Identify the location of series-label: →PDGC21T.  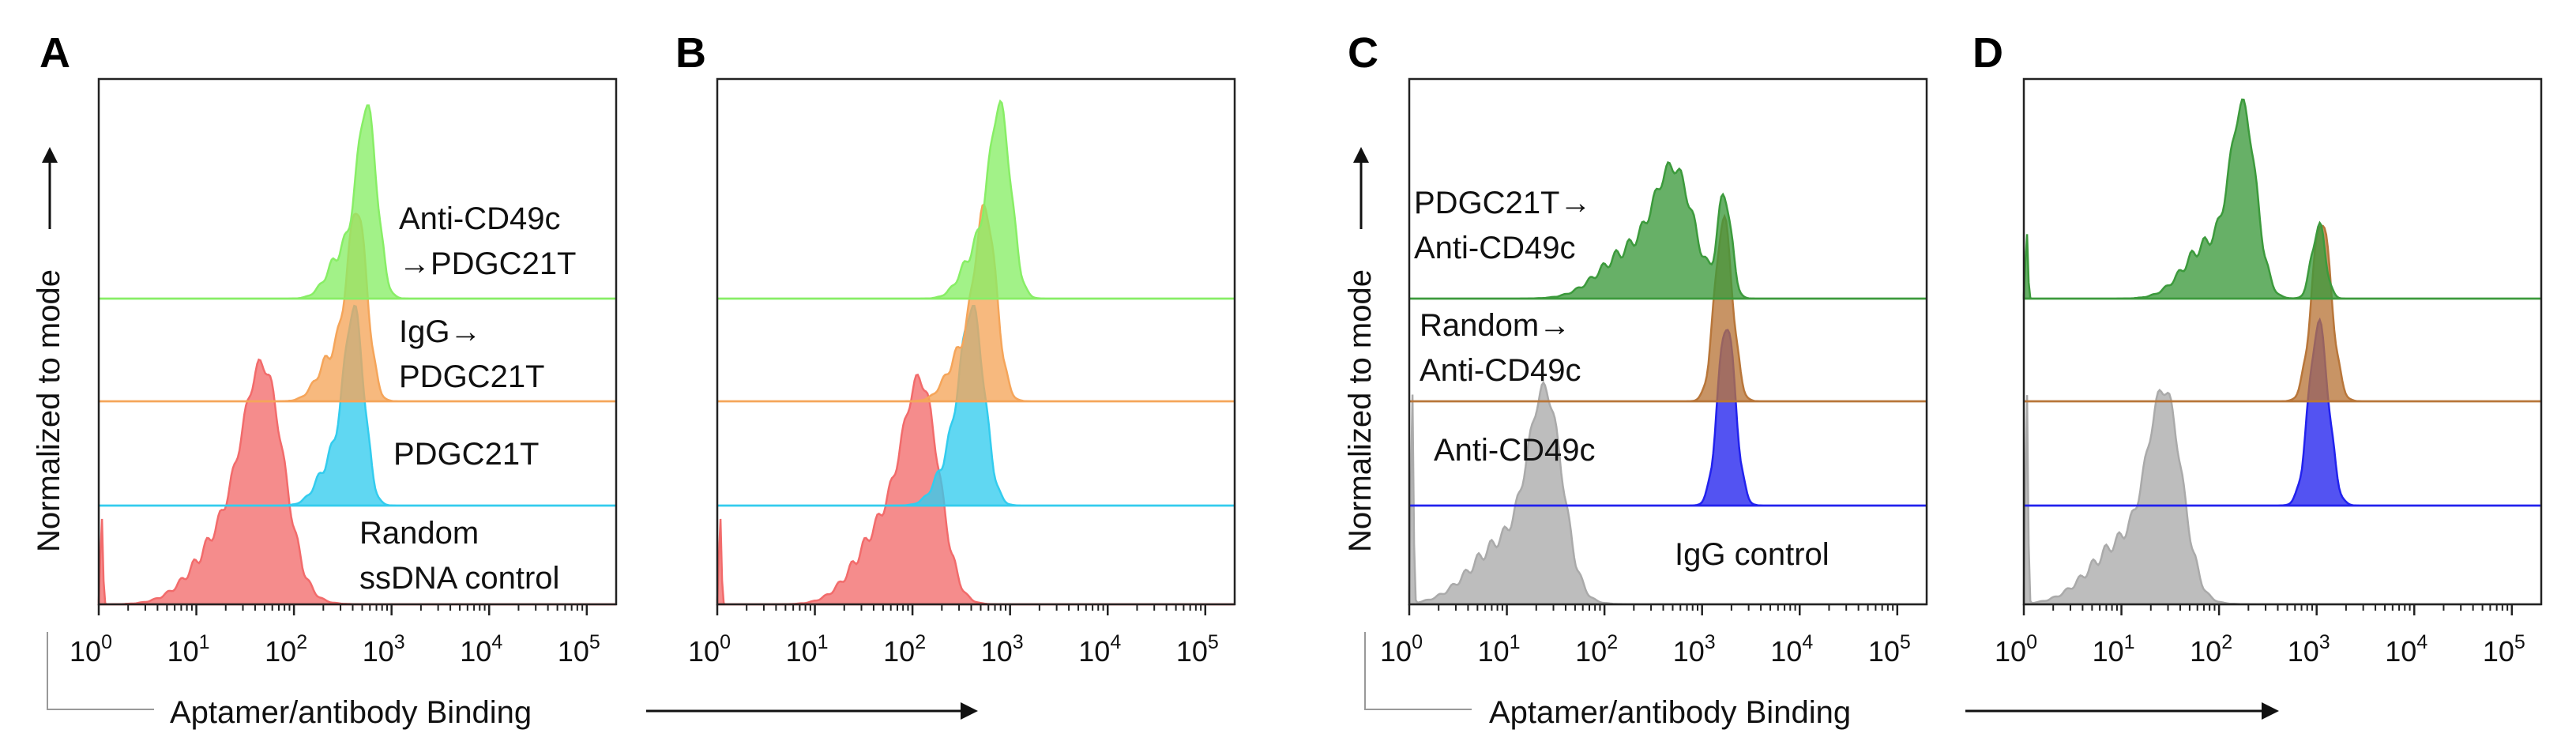
(488, 263).